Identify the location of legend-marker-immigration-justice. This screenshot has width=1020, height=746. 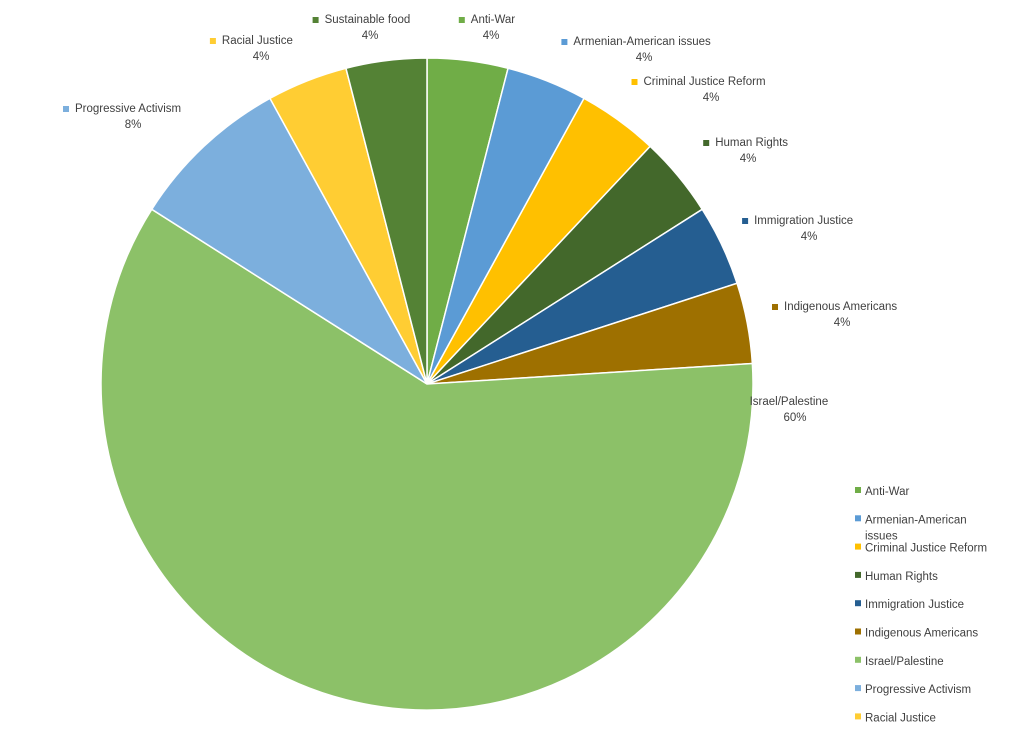
(858, 603).